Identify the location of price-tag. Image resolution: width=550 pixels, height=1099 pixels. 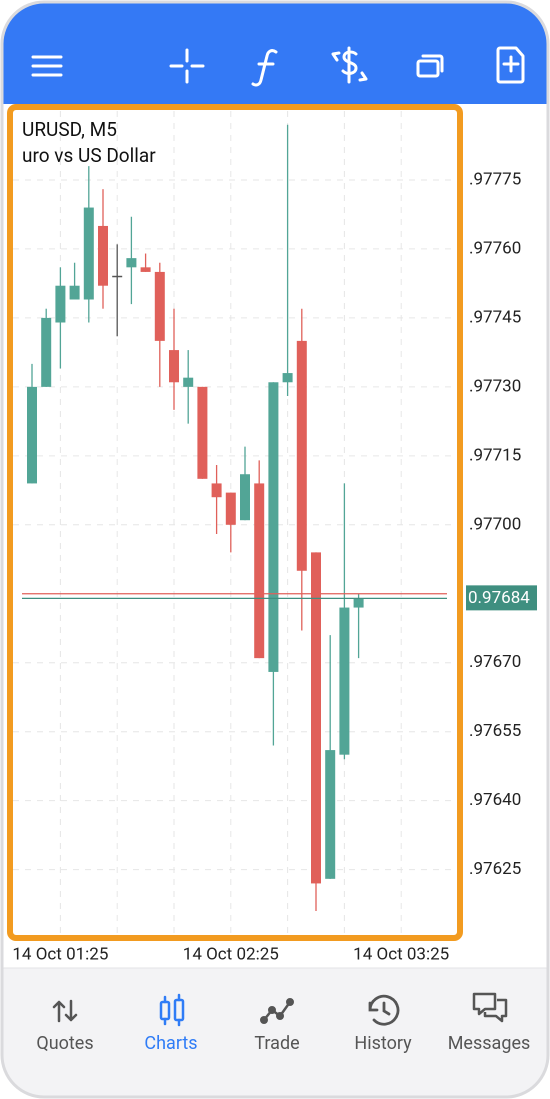
(501, 598).